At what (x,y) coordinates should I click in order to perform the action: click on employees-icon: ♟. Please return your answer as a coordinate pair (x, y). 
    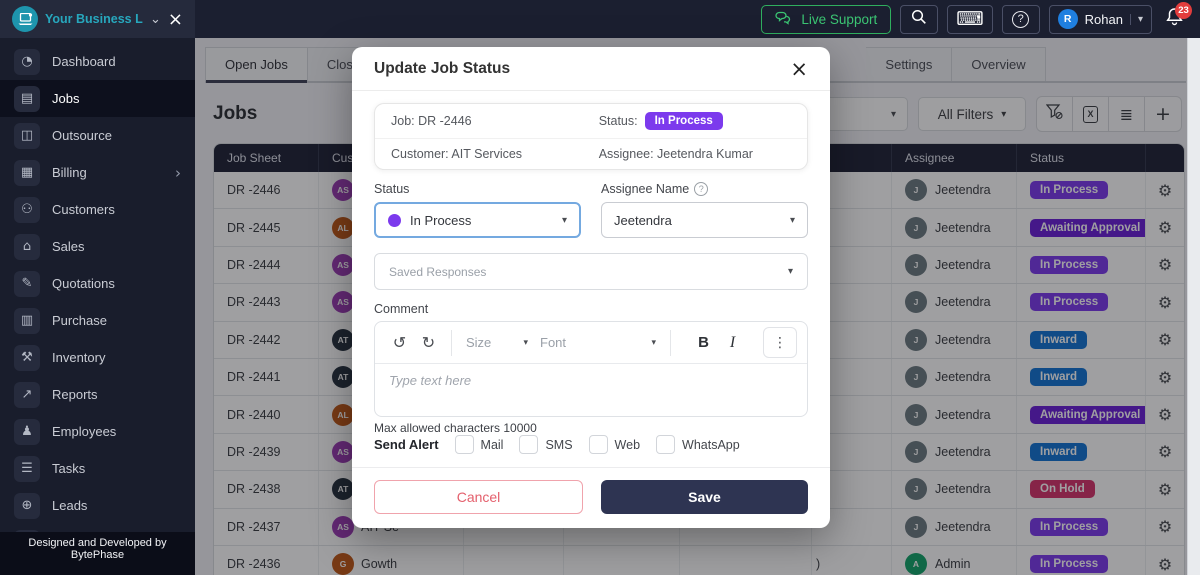
    Looking at the image, I should click on (27, 431).